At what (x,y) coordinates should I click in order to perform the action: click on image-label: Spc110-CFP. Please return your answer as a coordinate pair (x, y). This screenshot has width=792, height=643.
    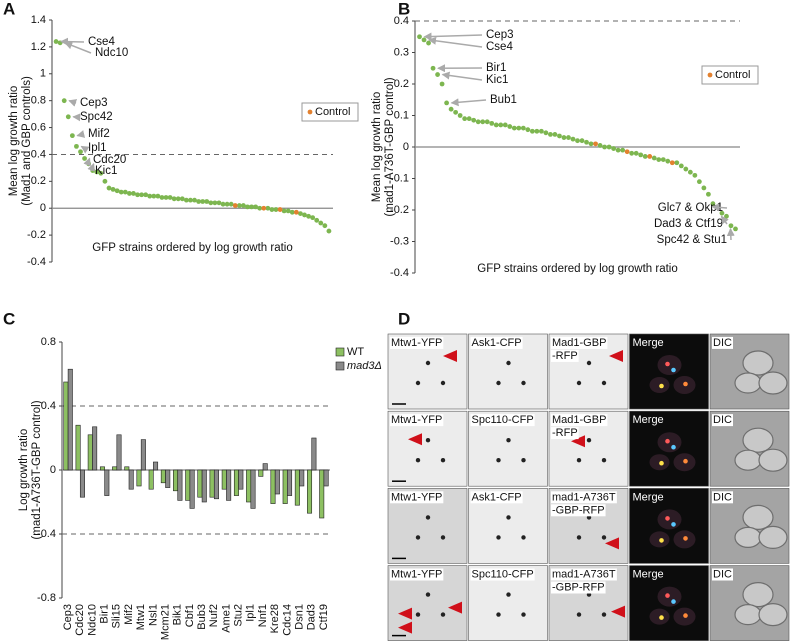
    Looking at the image, I should click on (503, 575).